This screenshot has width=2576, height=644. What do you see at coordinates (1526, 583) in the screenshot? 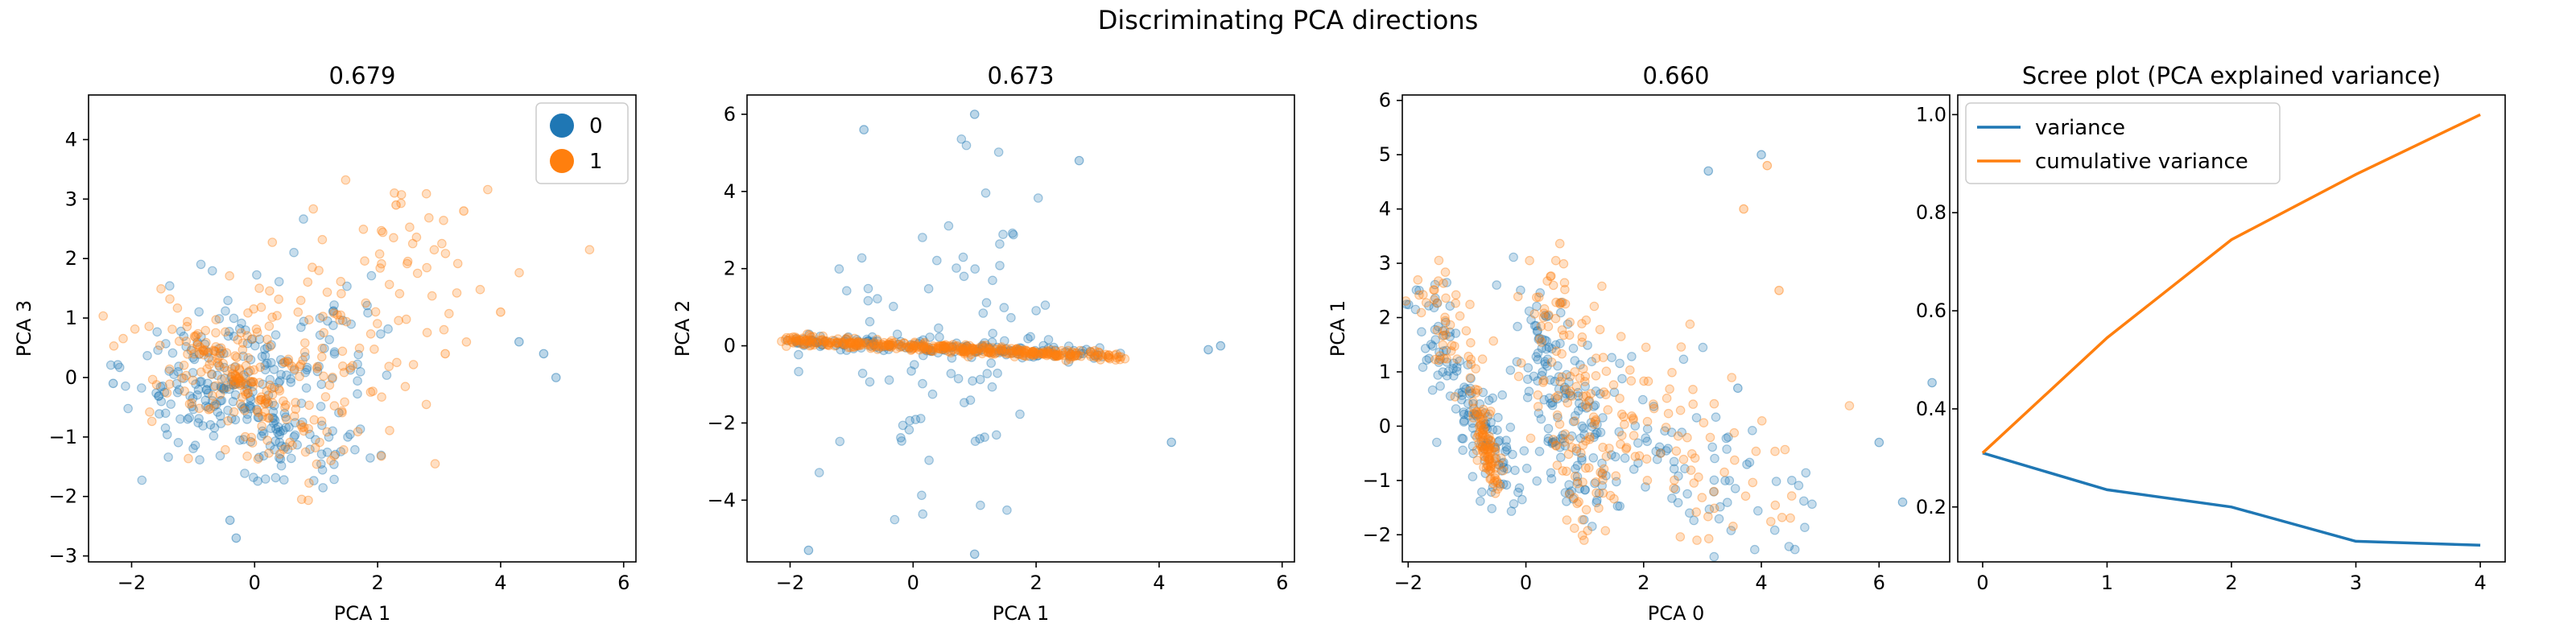
I see `x-tick-label: 0` at bounding box center [1526, 583].